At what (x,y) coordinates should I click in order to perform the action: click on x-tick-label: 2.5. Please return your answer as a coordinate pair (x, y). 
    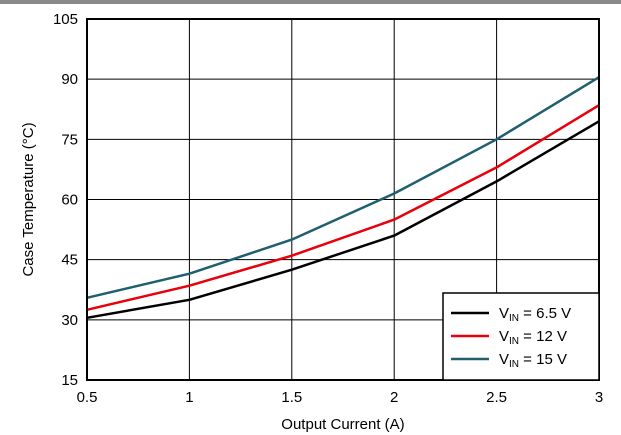
    Looking at the image, I should click on (496, 397).